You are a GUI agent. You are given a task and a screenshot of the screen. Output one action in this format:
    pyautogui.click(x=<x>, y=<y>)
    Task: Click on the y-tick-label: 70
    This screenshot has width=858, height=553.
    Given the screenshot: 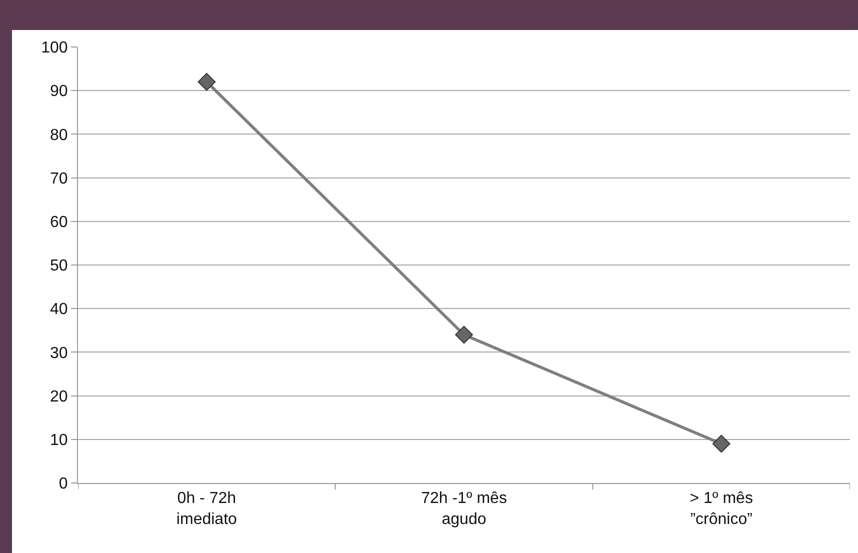 What is the action you would take?
    pyautogui.click(x=59, y=179)
    